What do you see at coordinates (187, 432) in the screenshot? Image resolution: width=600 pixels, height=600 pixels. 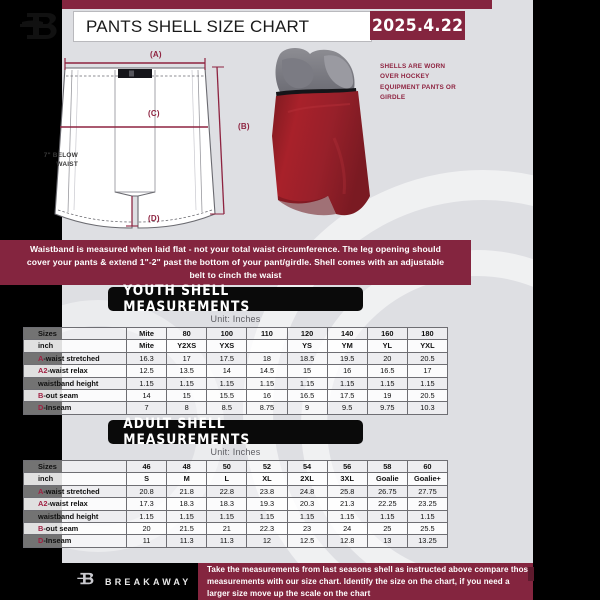 I see `adult-section-title: ADULT SHELL MEASUREMENTS` at bounding box center [187, 432].